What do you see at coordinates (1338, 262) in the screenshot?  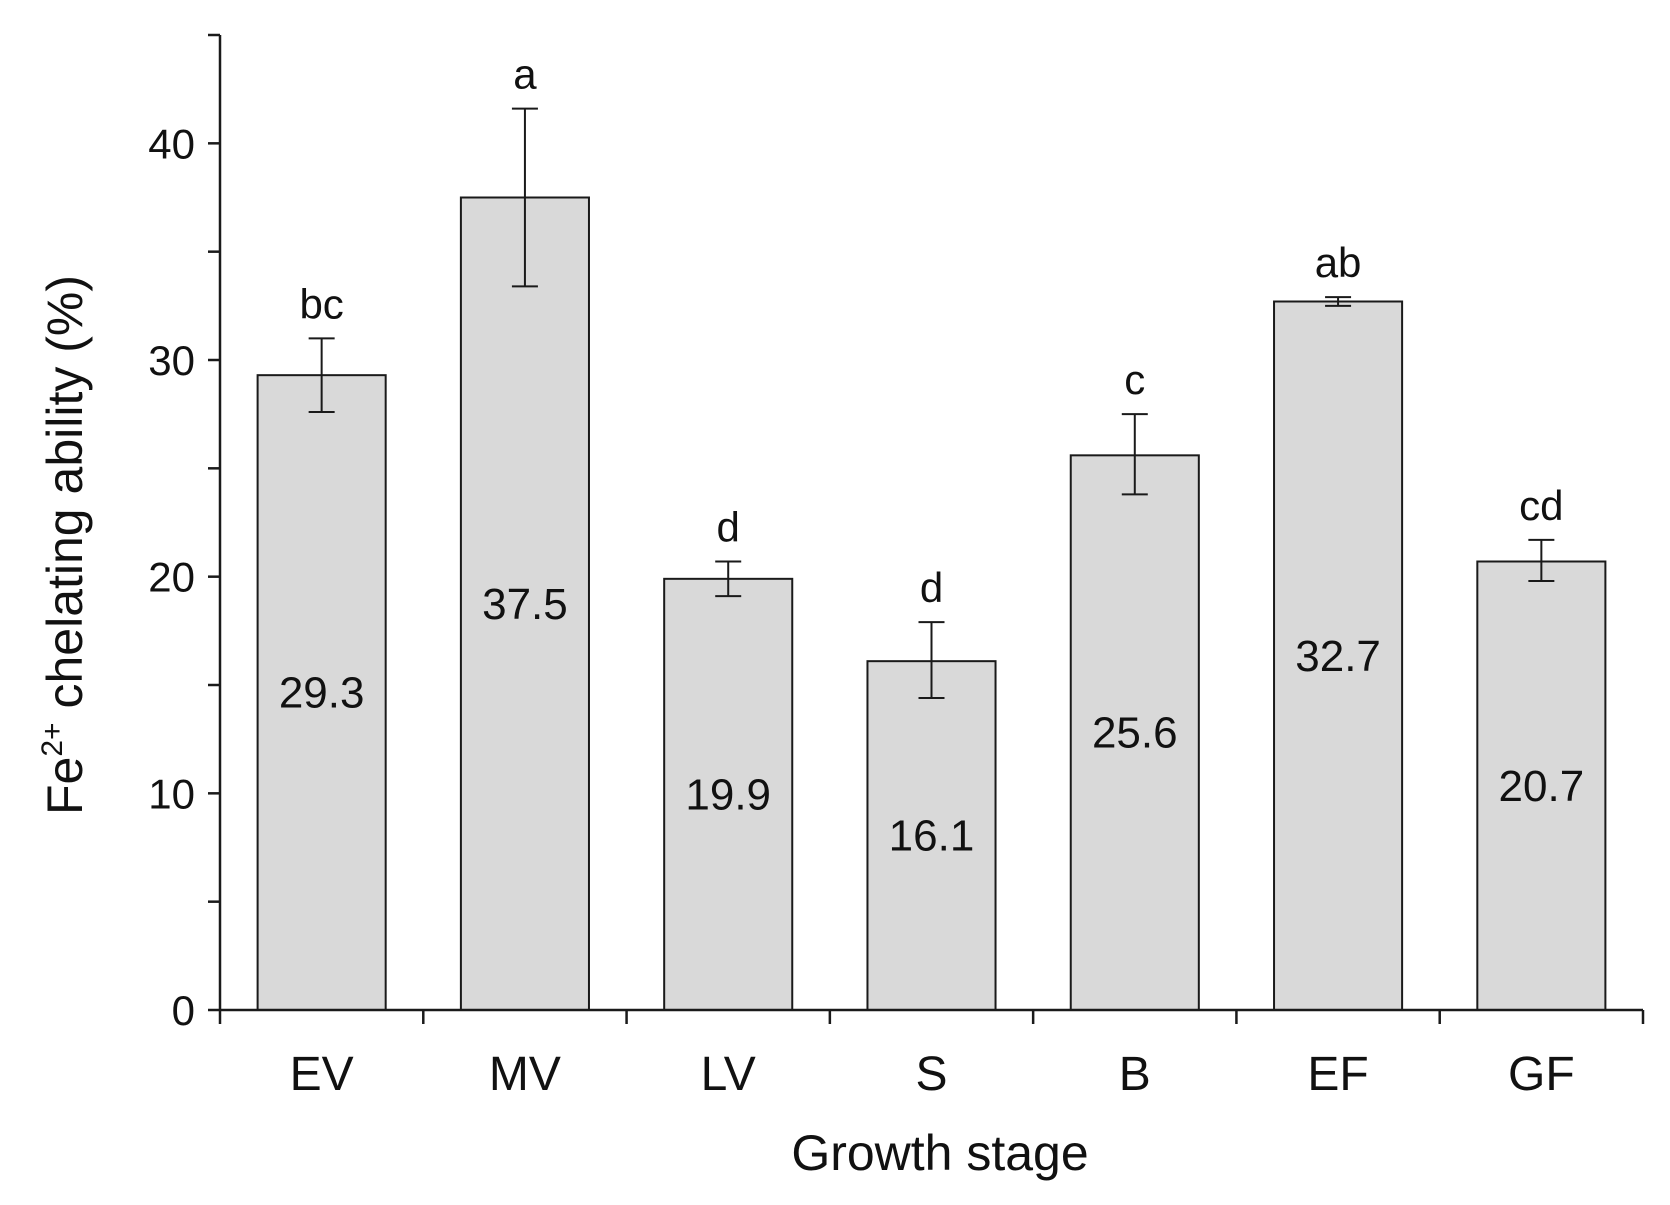 I see `significance-label-EF: ab` at bounding box center [1338, 262].